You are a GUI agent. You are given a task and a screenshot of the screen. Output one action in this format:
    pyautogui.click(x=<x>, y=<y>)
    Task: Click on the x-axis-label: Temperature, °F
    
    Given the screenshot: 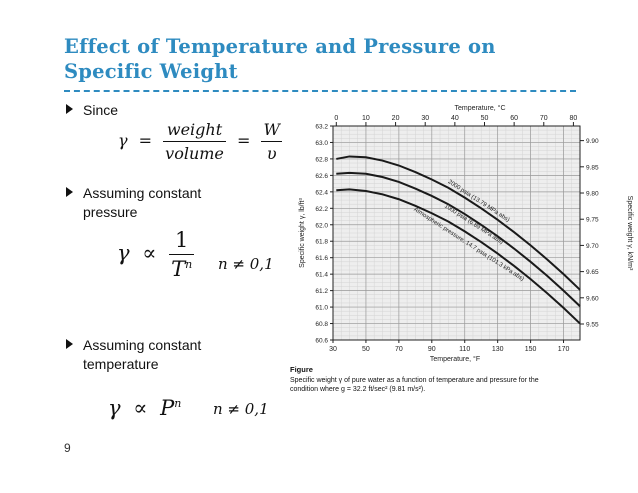 What is the action you would take?
    pyautogui.click(x=455, y=359)
    